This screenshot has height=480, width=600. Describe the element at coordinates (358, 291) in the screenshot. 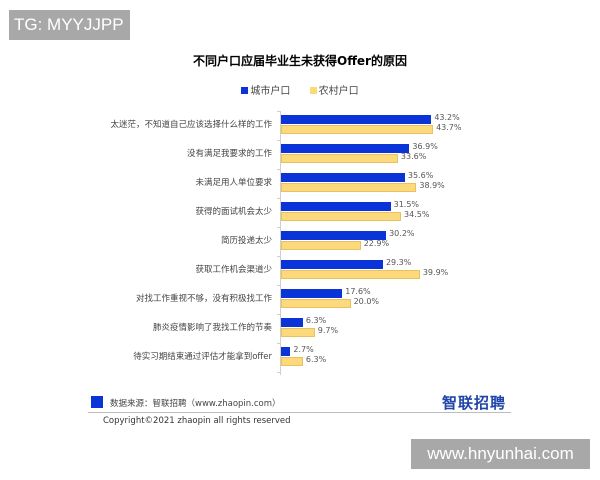

I see `value-label-urban: 17.6%` at that location.